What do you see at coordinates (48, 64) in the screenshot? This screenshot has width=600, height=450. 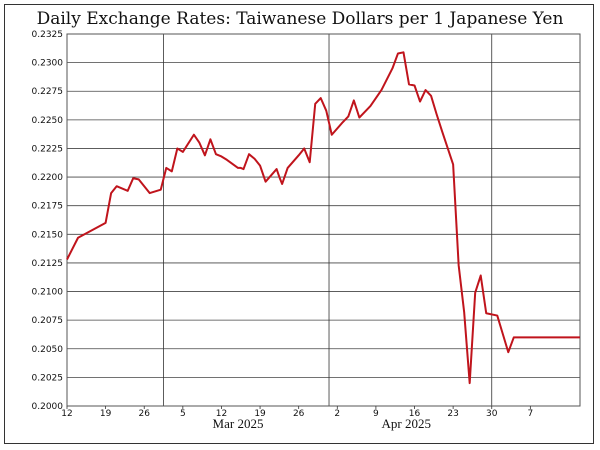 I see `y-tick-label: 0.2300` at bounding box center [48, 64].